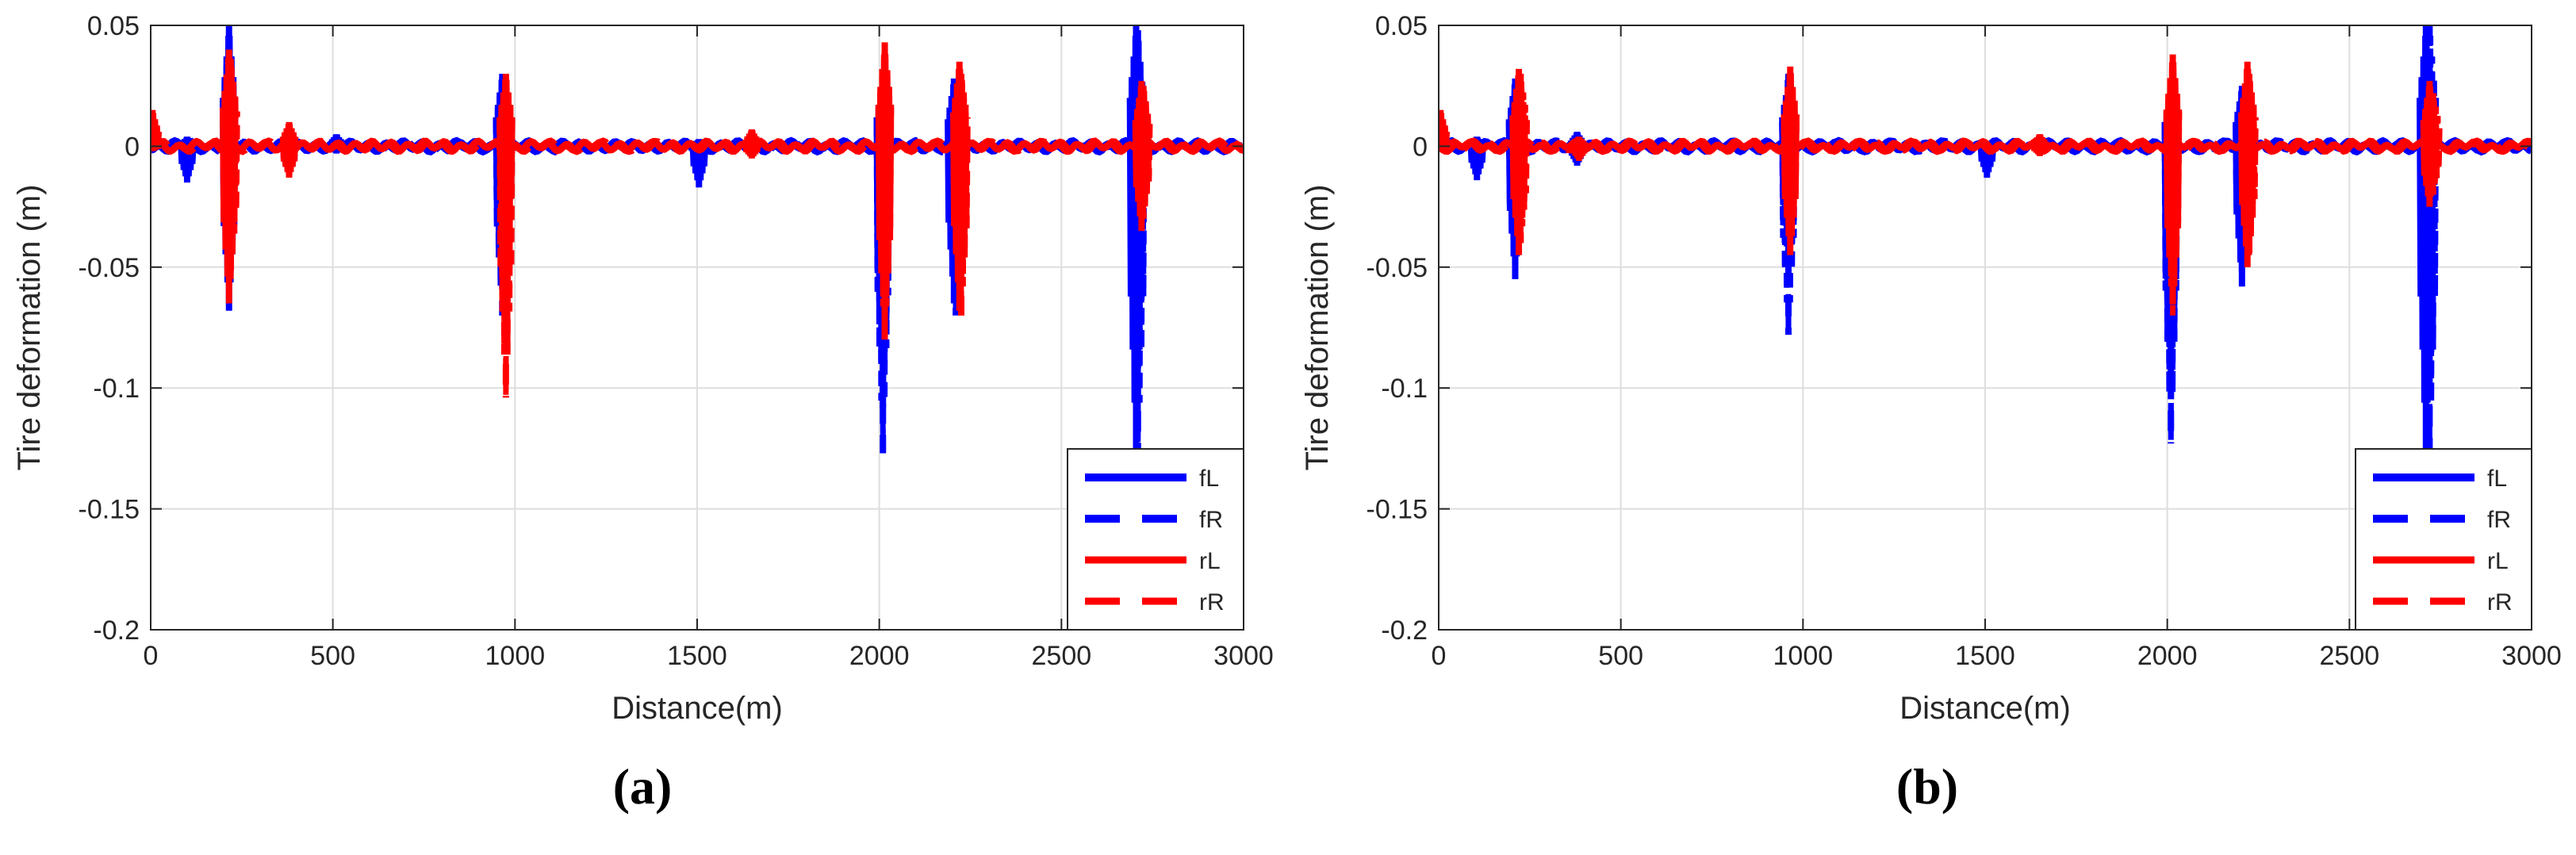 This screenshot has height=855, width=2576. Describe the element at coordinates (643, 786) in the screenshot. I see `panel-label-a: (a)` at that location.